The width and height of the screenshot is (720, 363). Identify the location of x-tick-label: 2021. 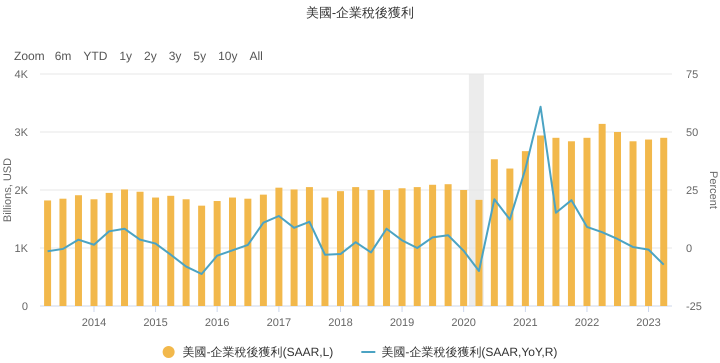
(525, 323).